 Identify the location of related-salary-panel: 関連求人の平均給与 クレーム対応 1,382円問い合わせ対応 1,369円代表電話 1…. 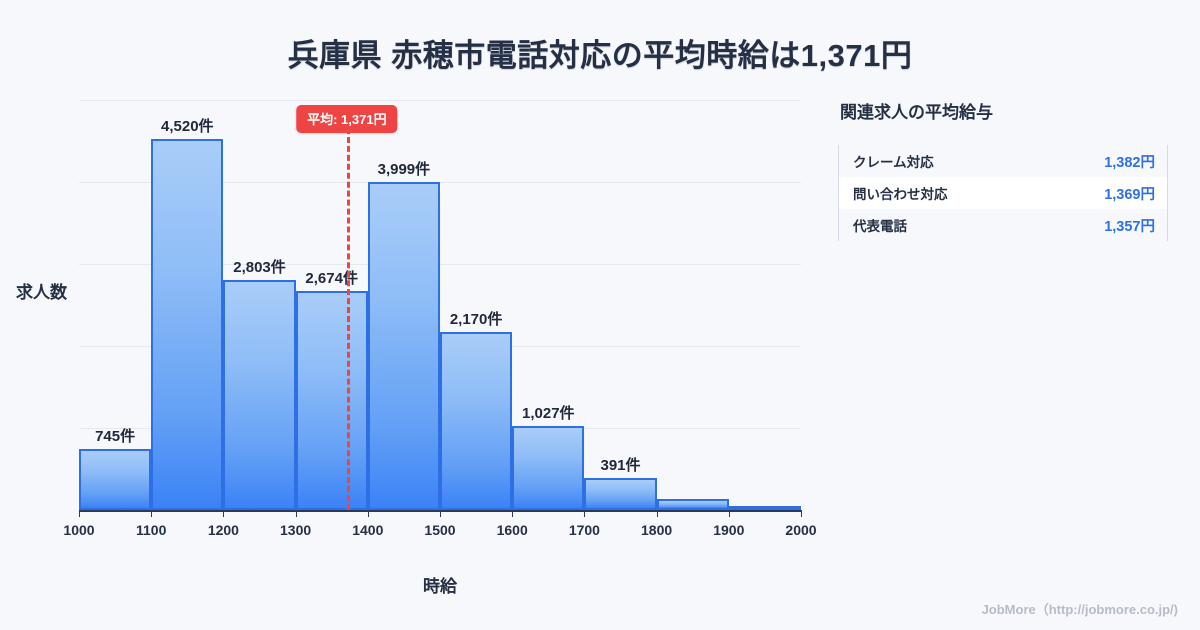
(1003, 169).